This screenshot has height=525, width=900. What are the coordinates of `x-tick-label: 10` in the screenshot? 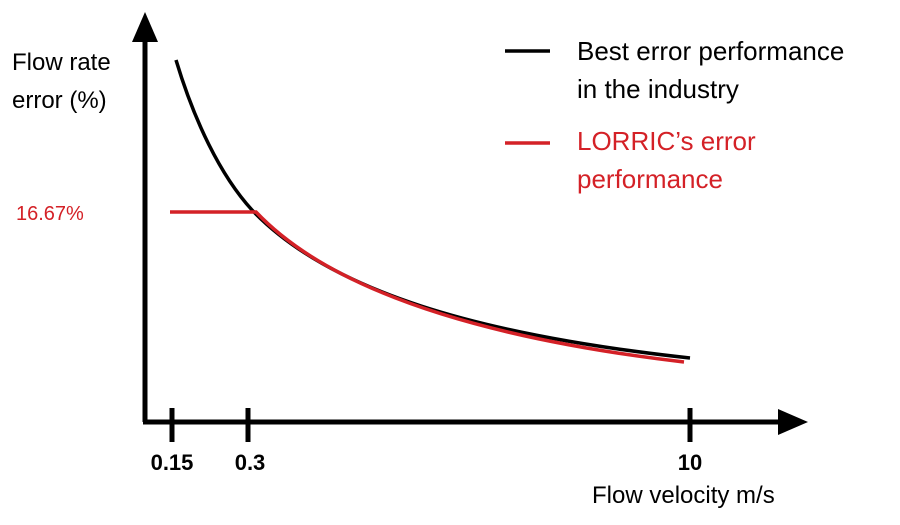 It's located at (690, 462).